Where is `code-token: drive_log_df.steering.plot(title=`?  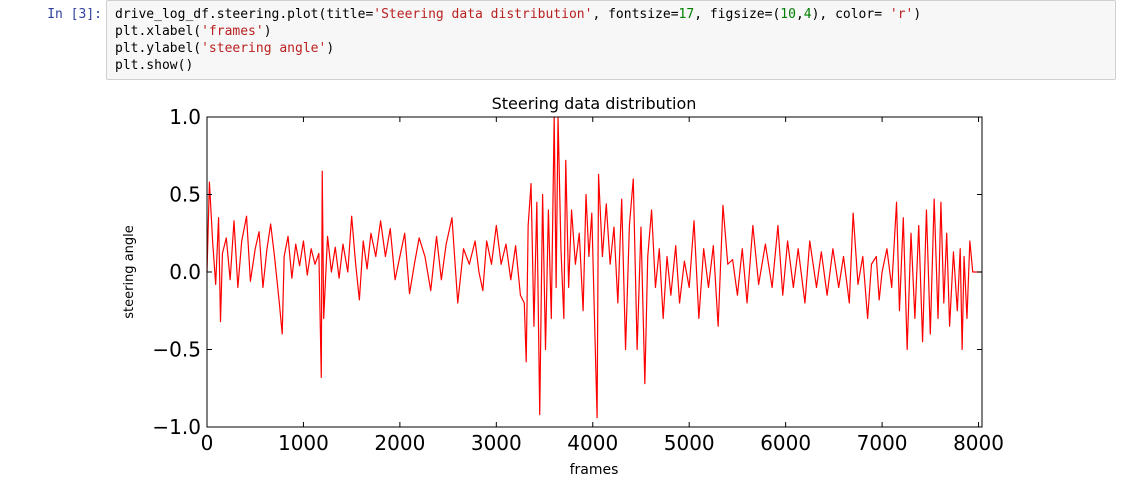 code-token: drive_log_df.steering.plot(title= is located at coordinates (244, 14).